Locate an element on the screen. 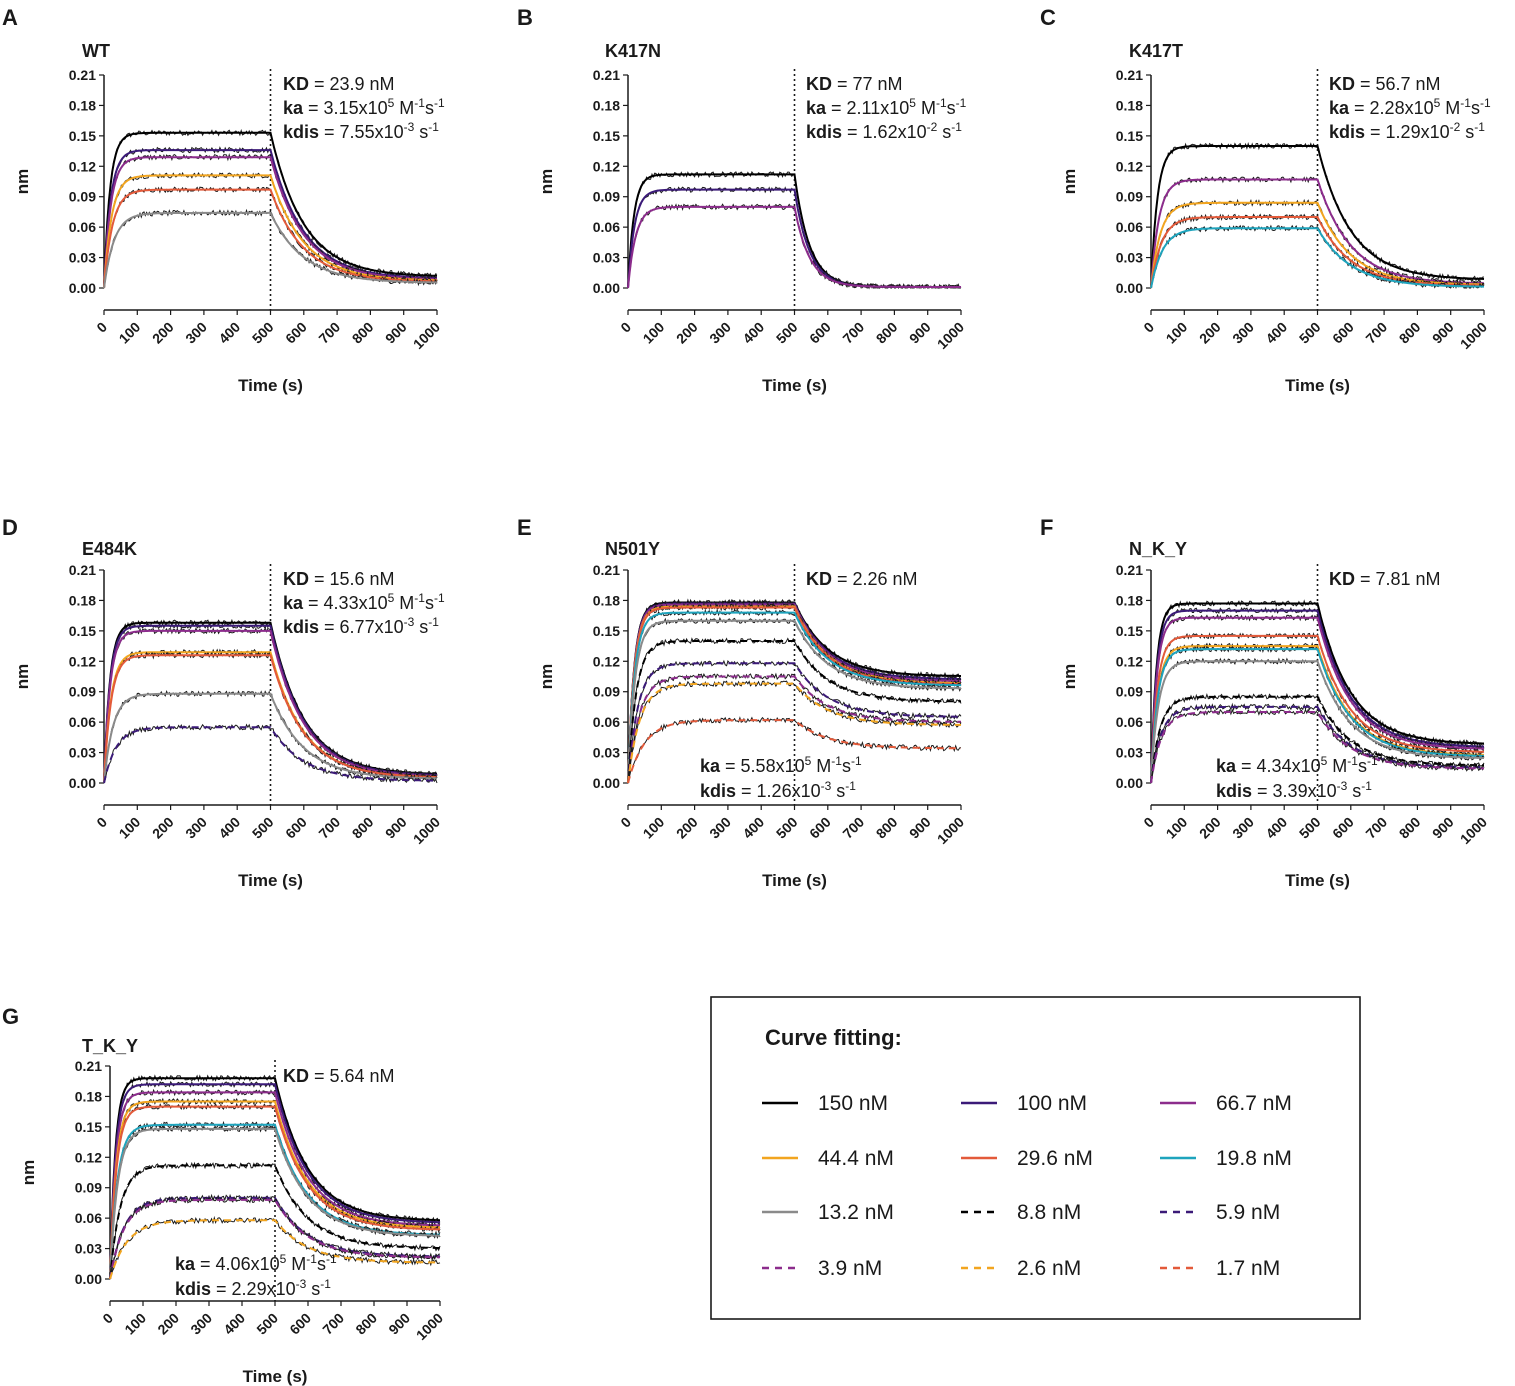  kdis-value: kdis = 7.55x10-3 s-1 is located at coordinates (361, 131).